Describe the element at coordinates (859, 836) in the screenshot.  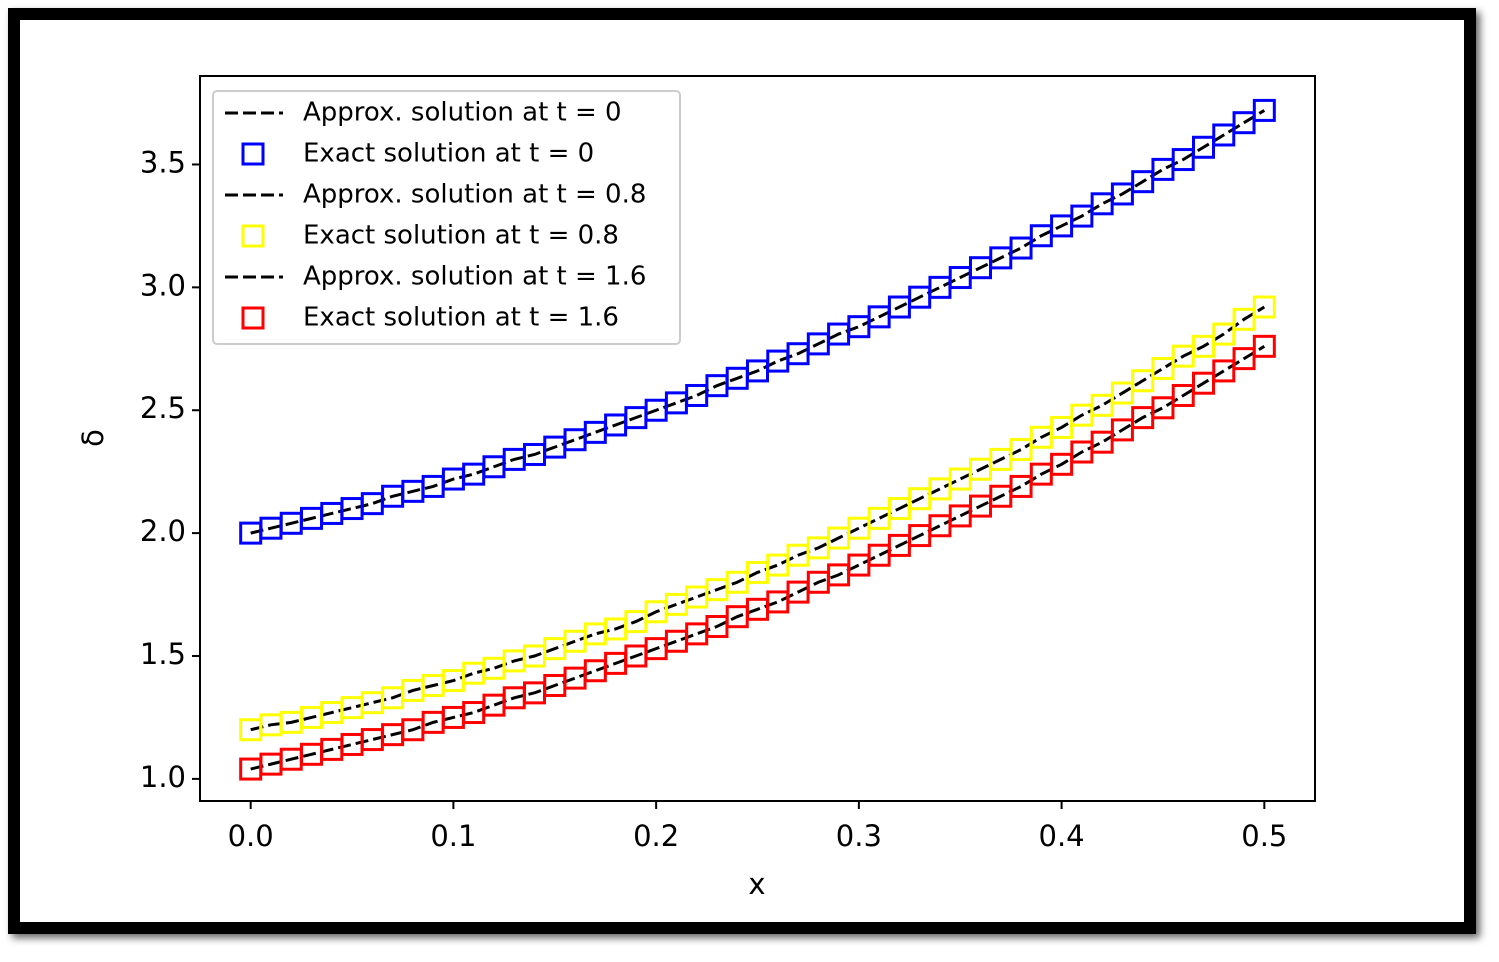
I see `x-tick-label: 0.3` at that location.